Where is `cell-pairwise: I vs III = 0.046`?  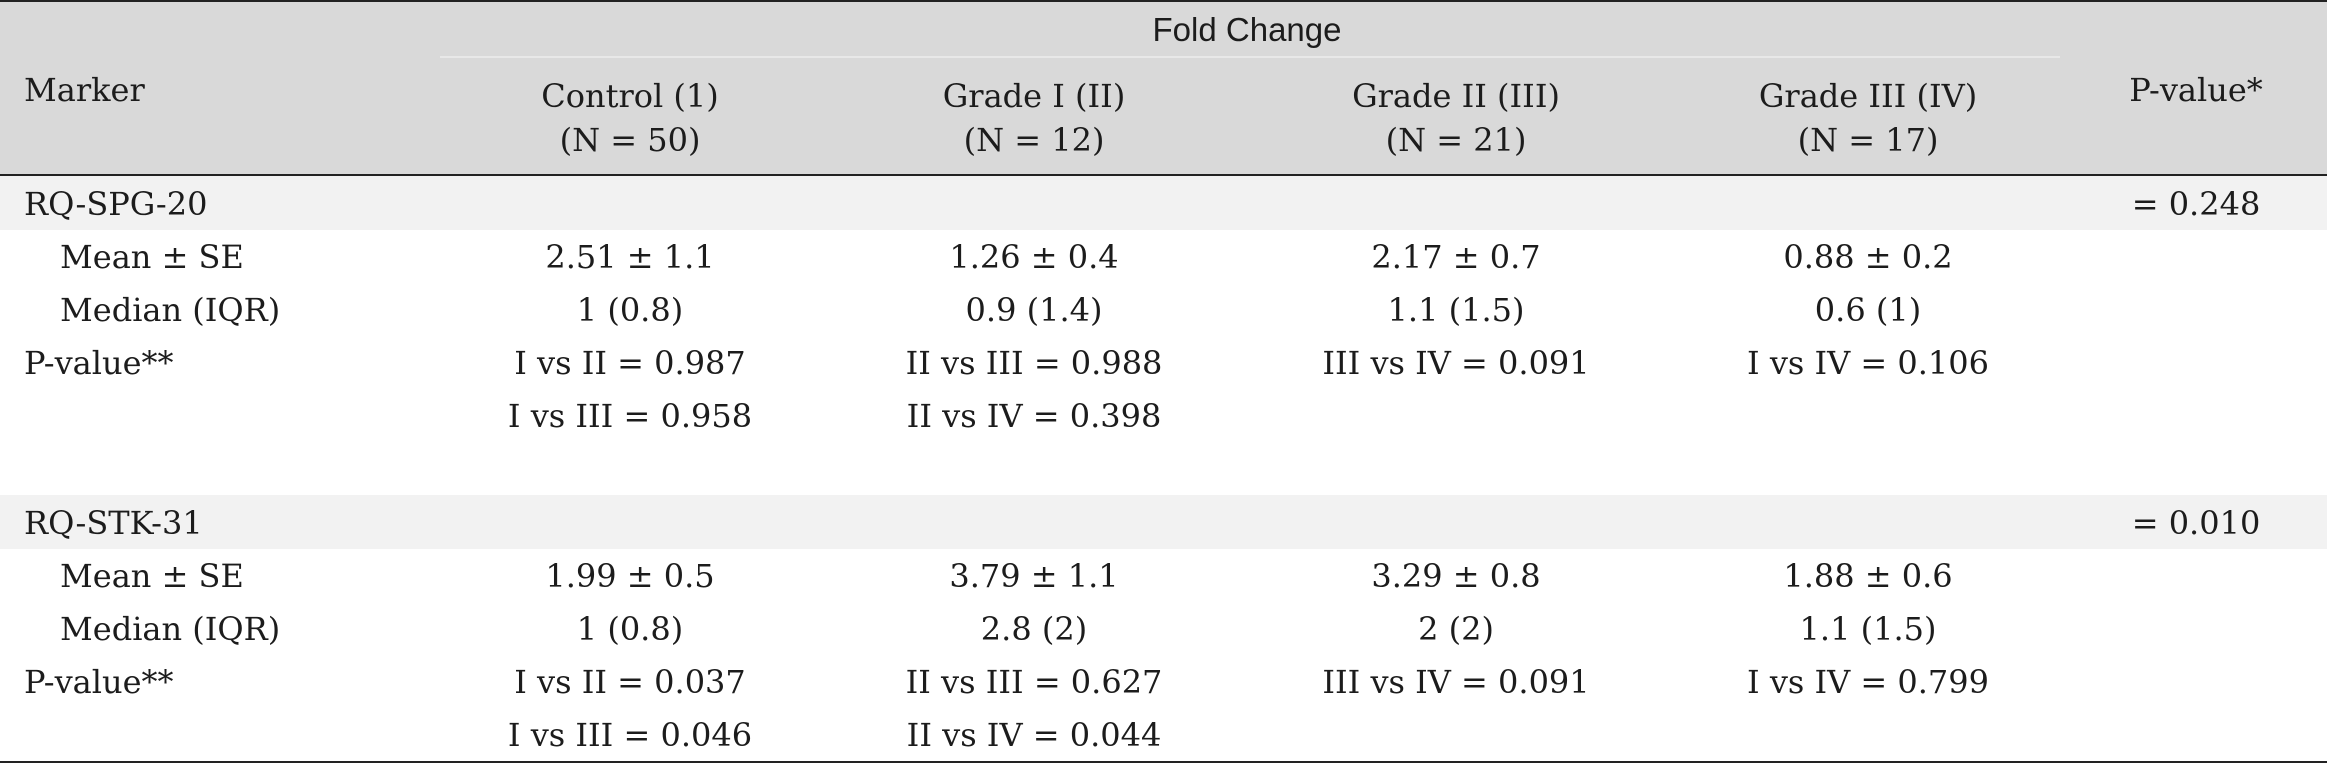
cell-pairwise: I vs III = 0.046 is located at coordinates (630, 735).